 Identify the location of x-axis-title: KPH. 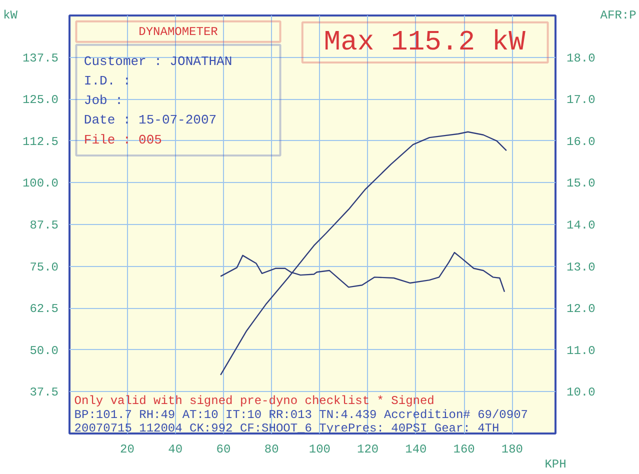
(555, 465).